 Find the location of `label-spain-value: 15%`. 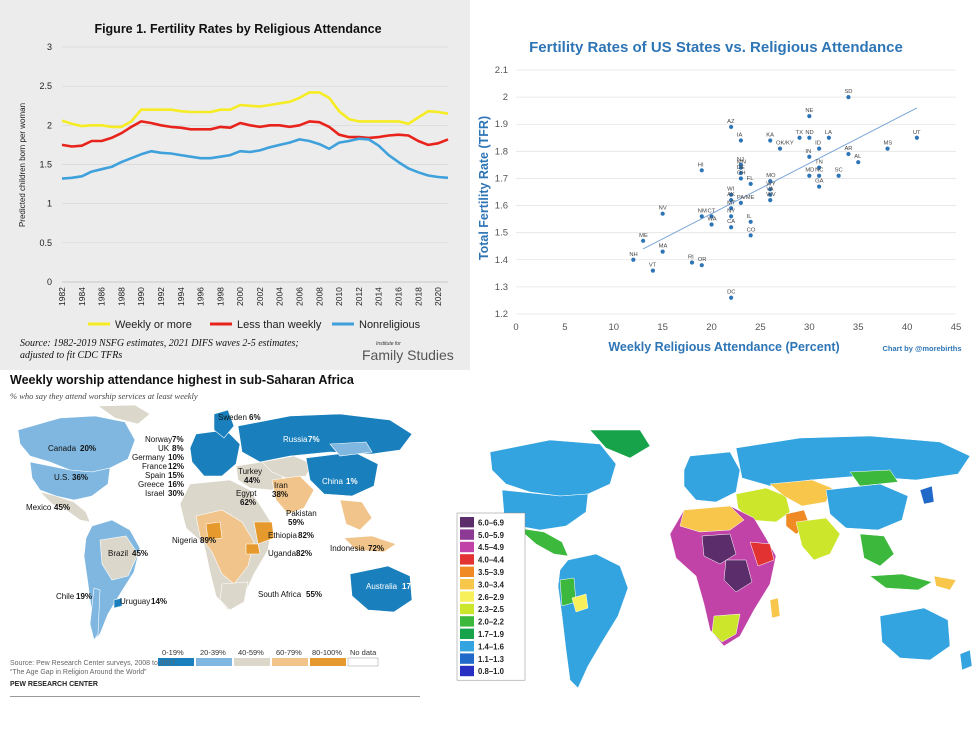

label-spain-value: 15% is located at coordinates (176, 475).